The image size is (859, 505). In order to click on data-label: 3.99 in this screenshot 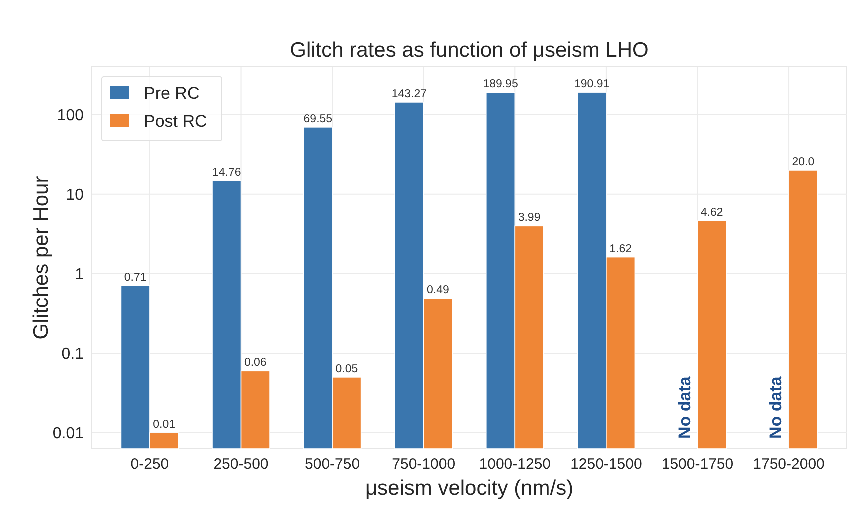, I will do `click(529, 218)`.